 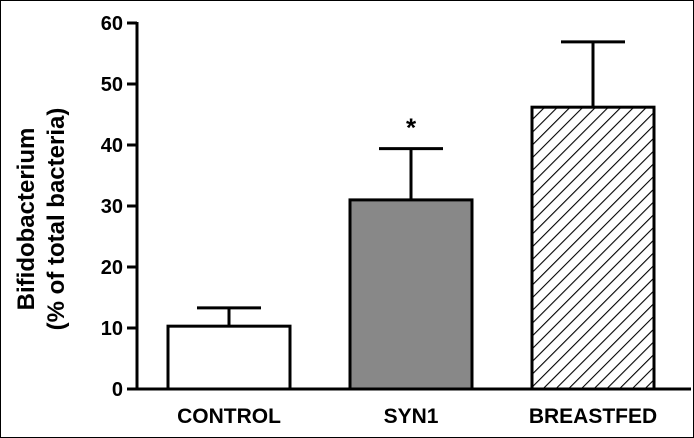 I want to click on y-tick-label-50: 50, so click(x=112, y=85).